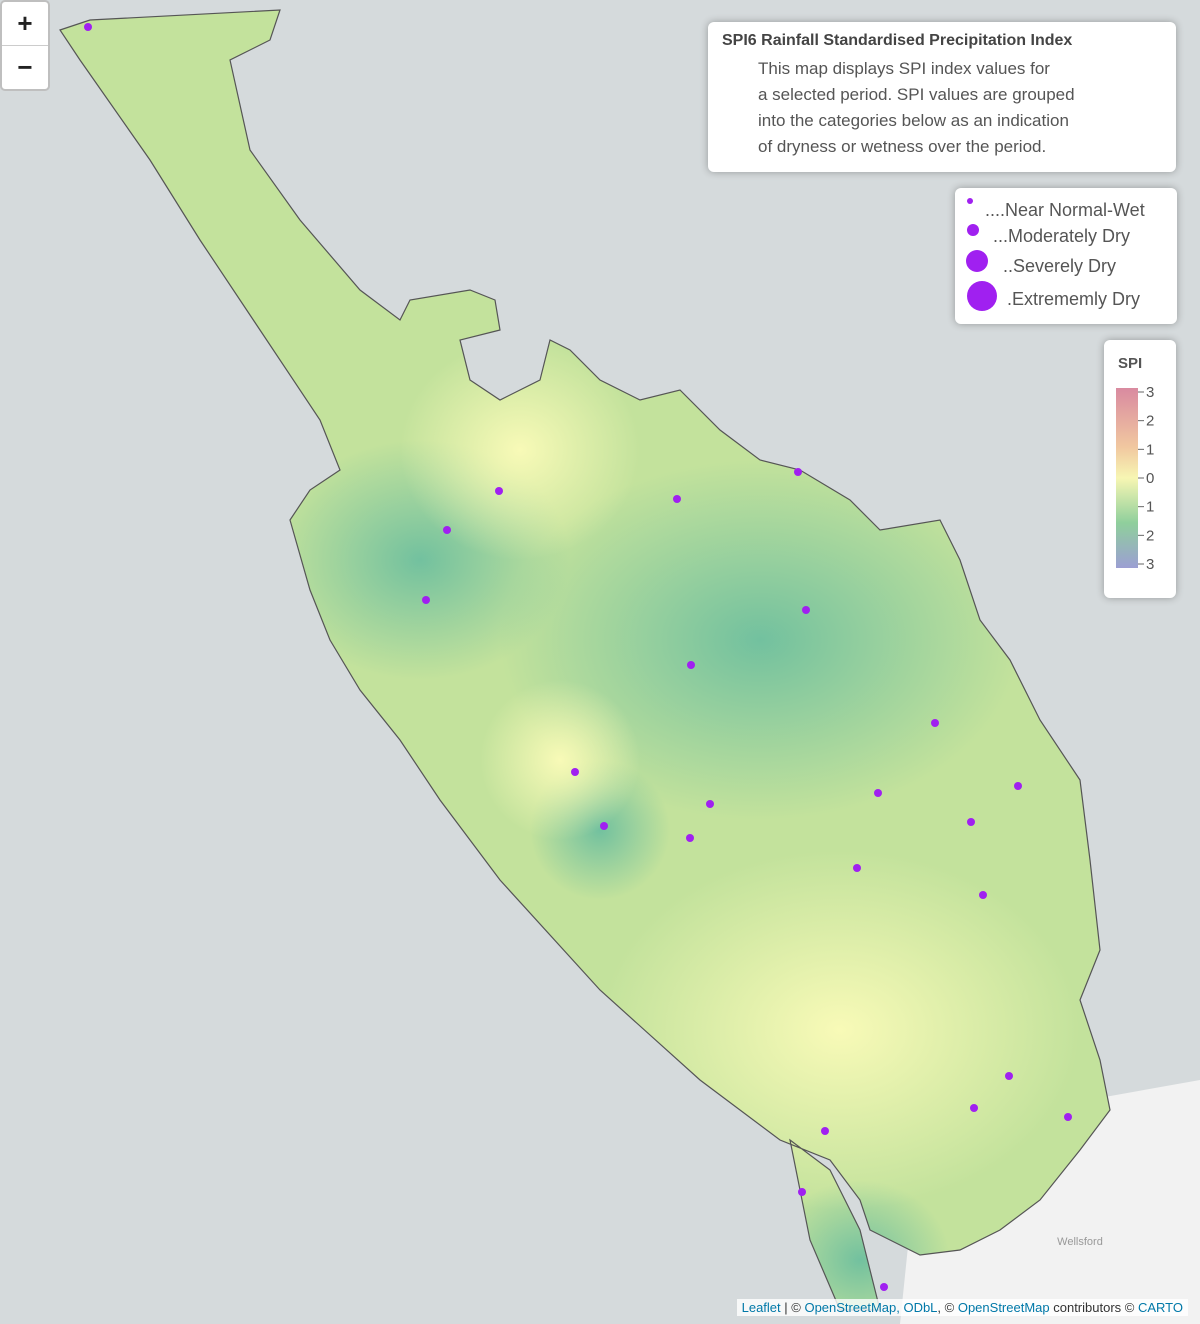  What do you see at coordinates (902, 146) in the screenshot?
I see `info-line: of dryness or wetness over the period.` at bounding box center [902, 146].